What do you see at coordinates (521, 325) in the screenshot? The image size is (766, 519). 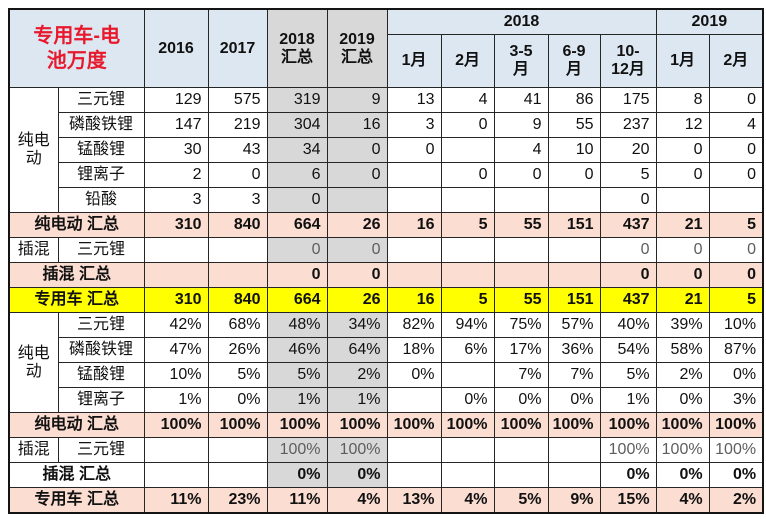 I see `cell: 75%` at bounding box center [521, 325].